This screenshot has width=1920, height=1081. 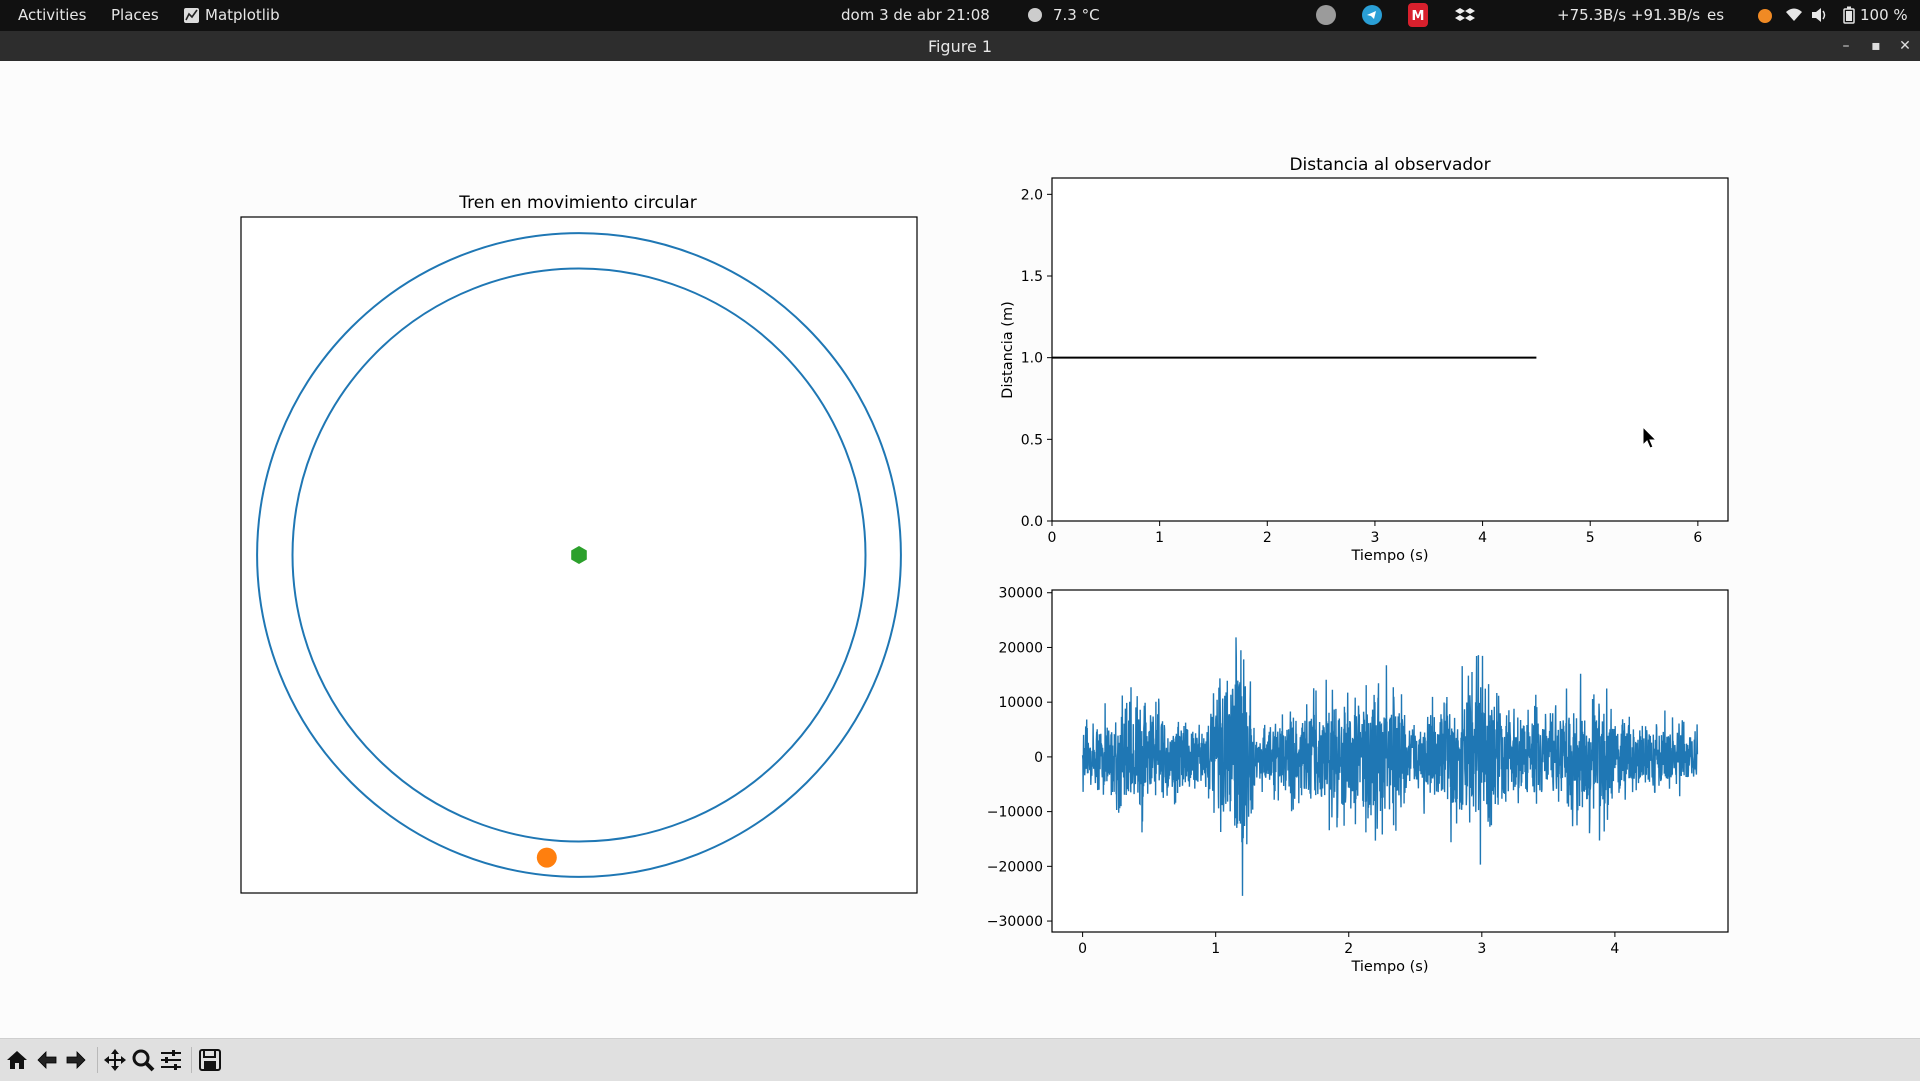 What do you see at coordinates (1390, 349) in the screenshot?
I see `distance-axes-frame` at bounding box center [1390, 349].